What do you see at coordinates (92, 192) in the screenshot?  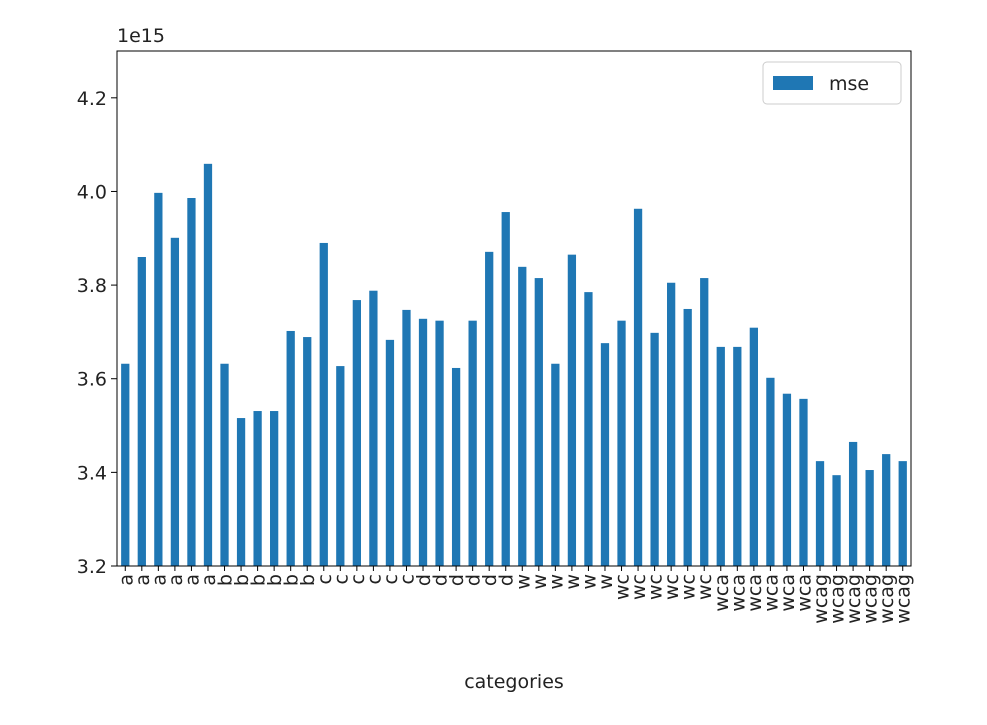 I see `y-tick-label: 4.0` at bounding box center [92, 192].